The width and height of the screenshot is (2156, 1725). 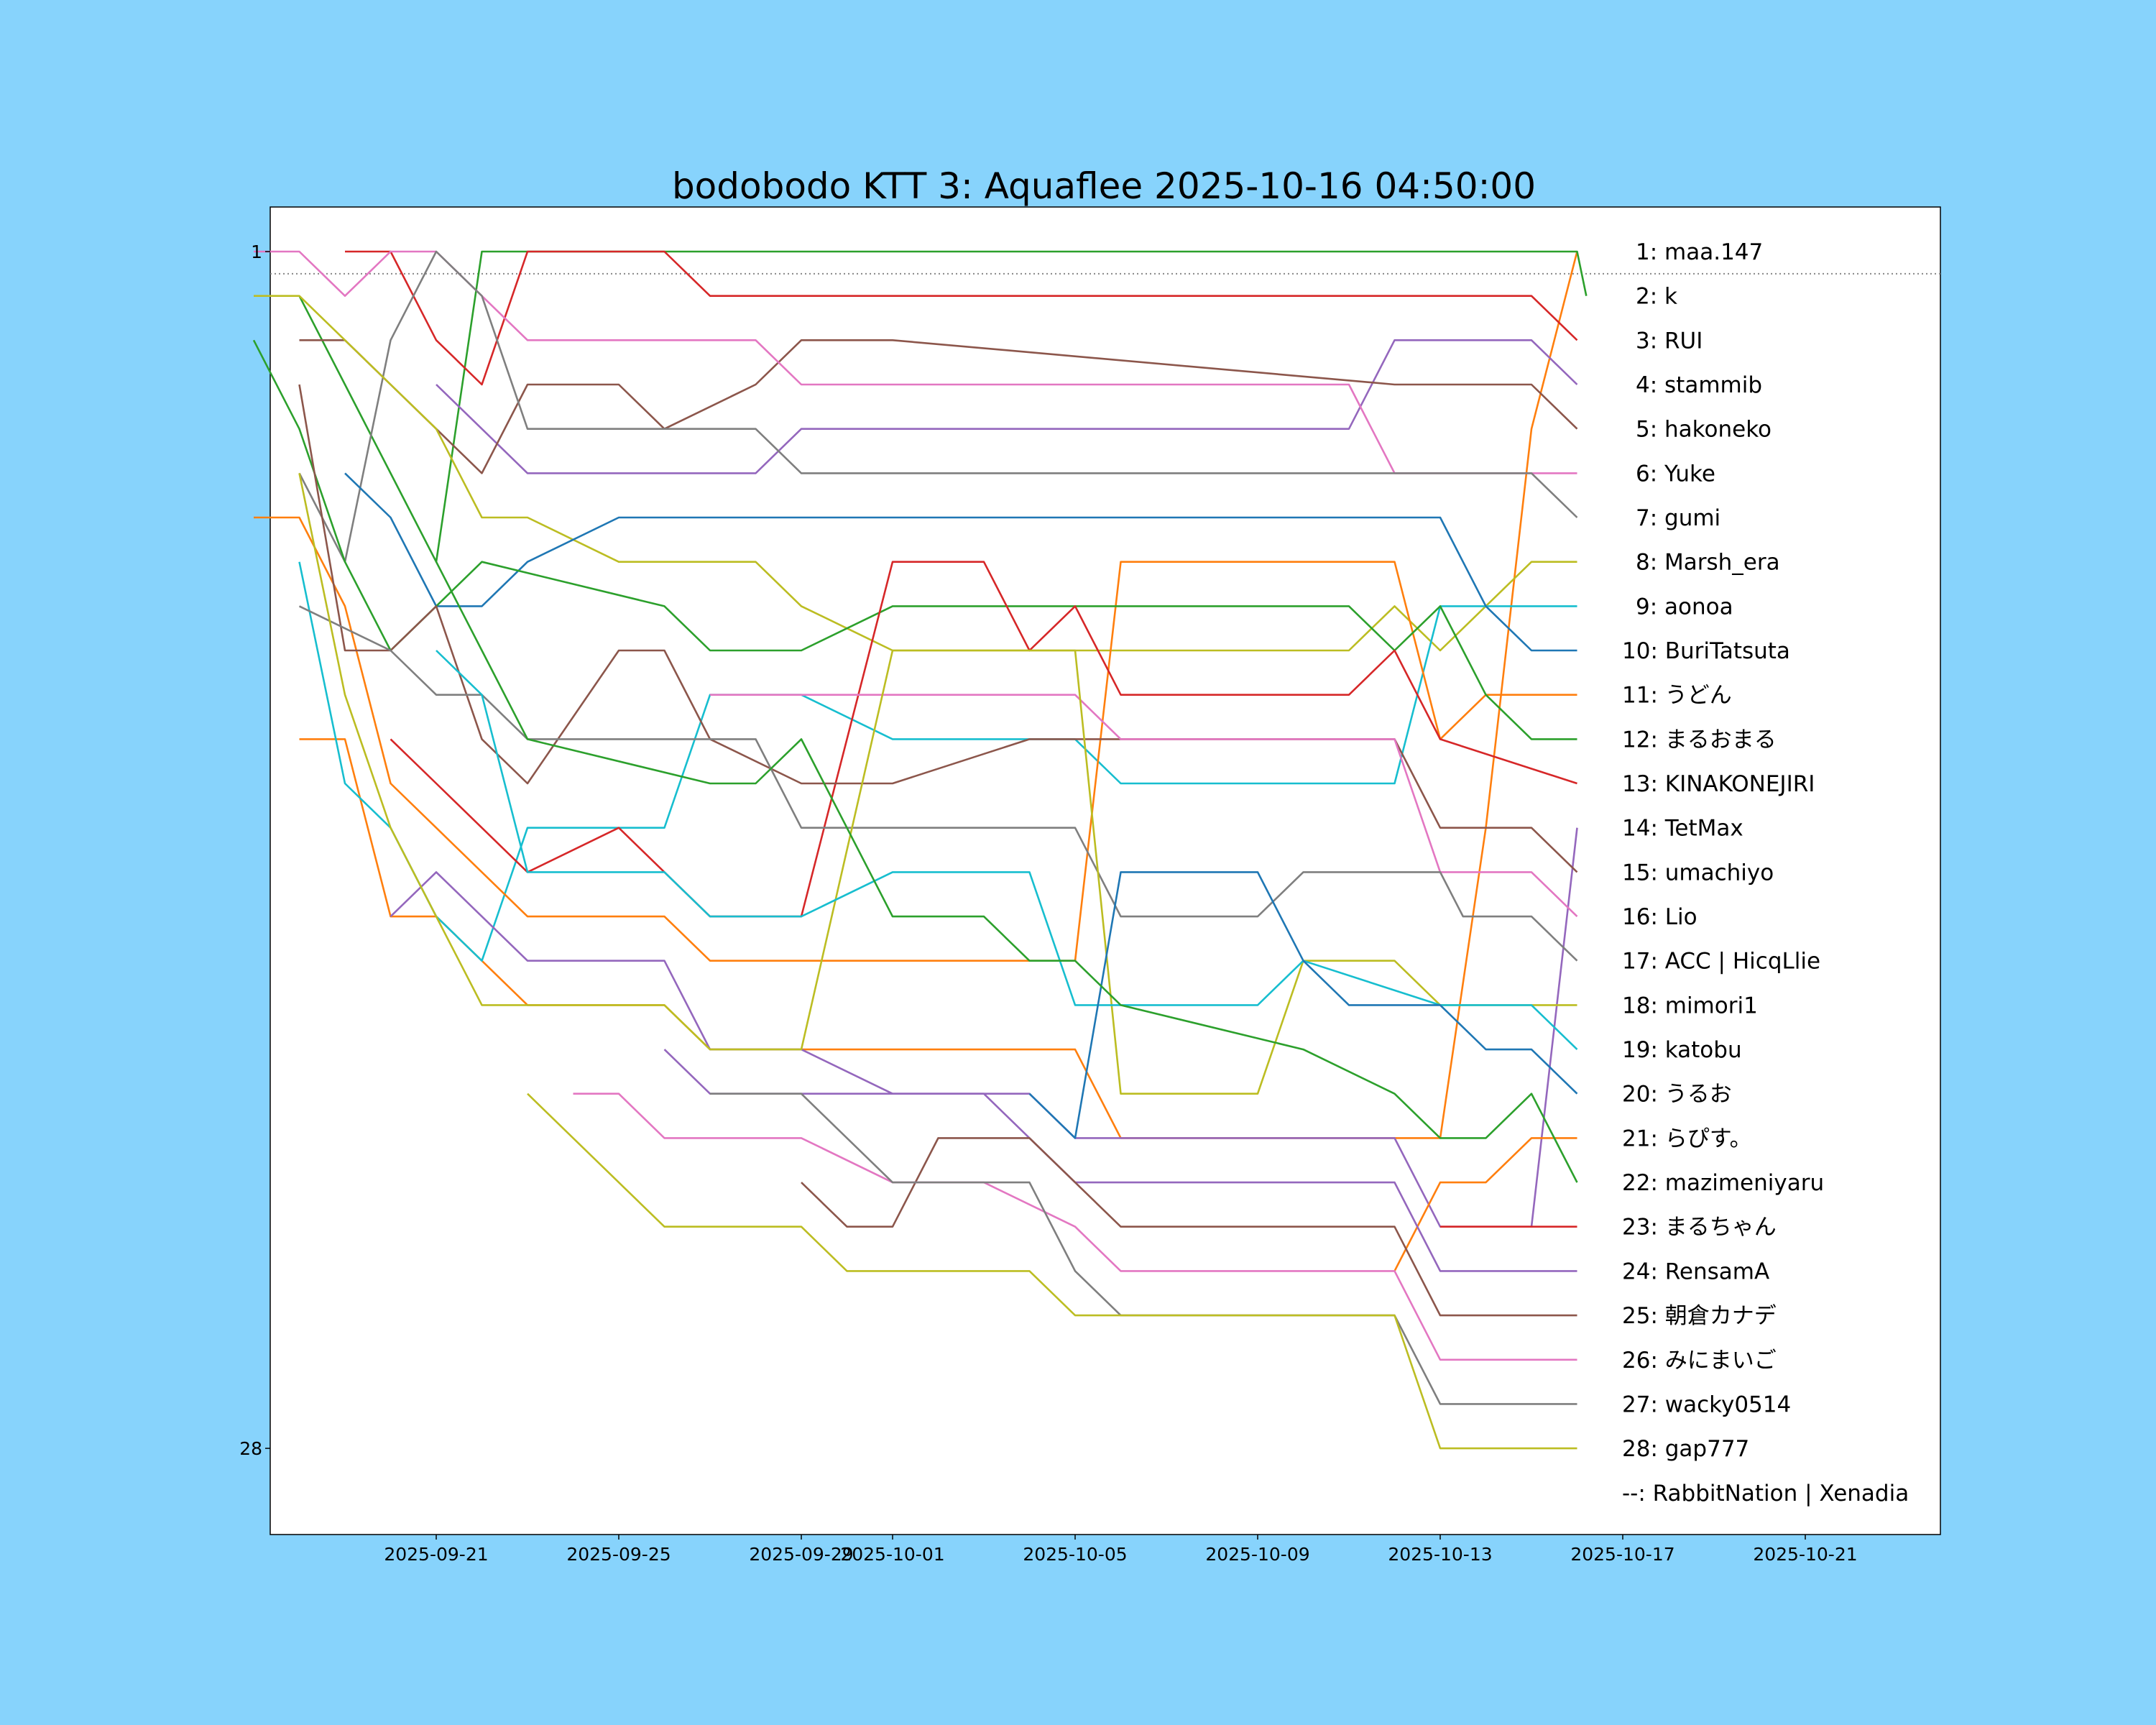 What do you see at coordinates (1706, 1404) in the screenshot?
I see `final-rank-label: 27: wacky0514` at bounding box center [1706, 1404].